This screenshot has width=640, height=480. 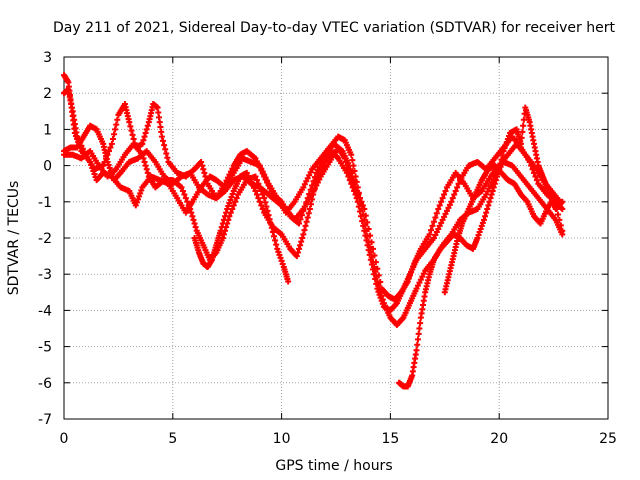 I want to click on y-tick-label: -5, so click(x=45, y=348).